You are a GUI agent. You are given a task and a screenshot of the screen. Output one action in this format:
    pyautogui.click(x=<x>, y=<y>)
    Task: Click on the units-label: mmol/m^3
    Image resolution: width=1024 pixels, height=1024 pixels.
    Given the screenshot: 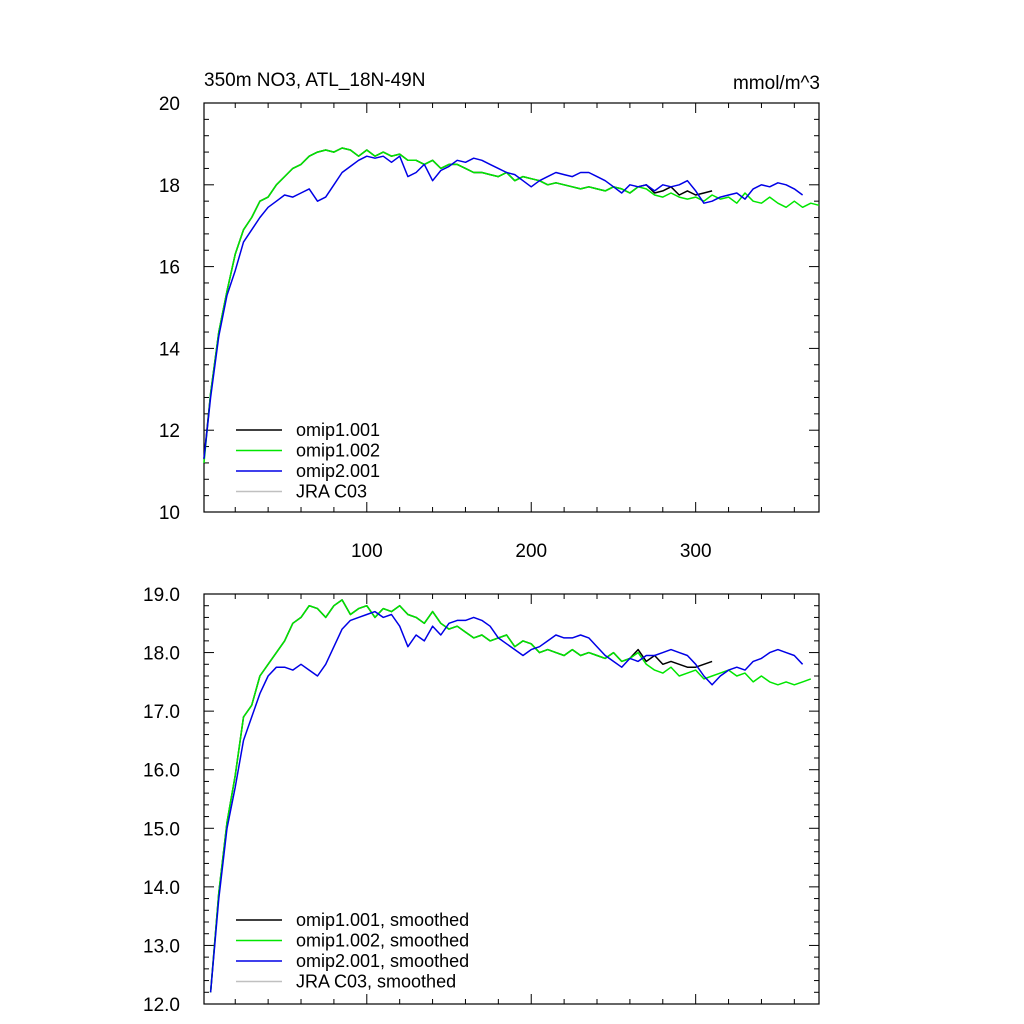 What is the action you would take?
    pyautogui.click(x=776, y=83)
    